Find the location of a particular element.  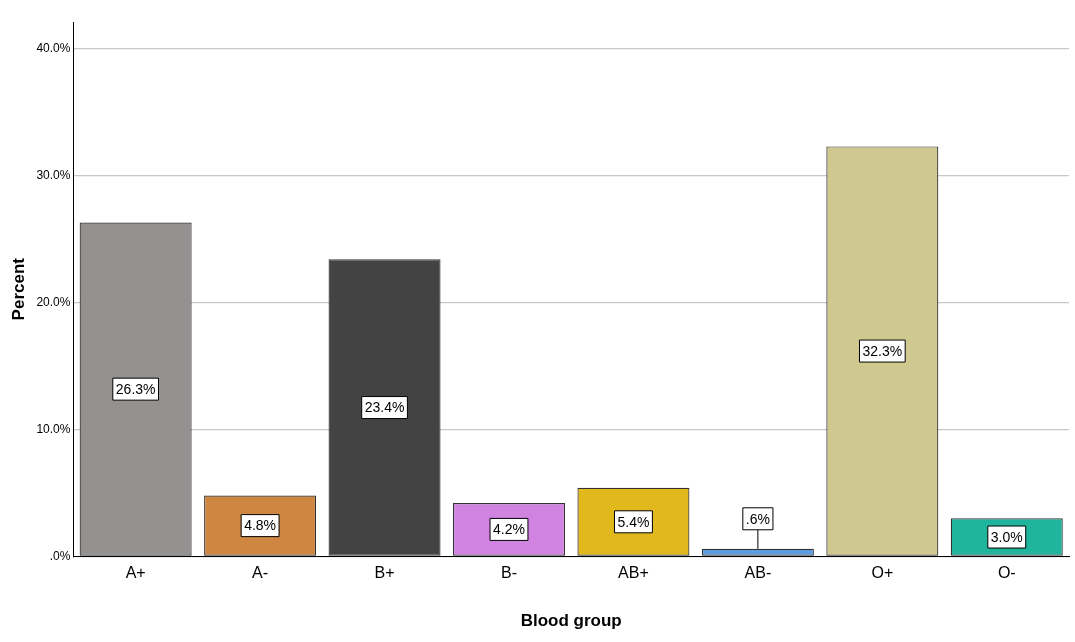

data-label: 4.2% is located at coordinates (509, 529).